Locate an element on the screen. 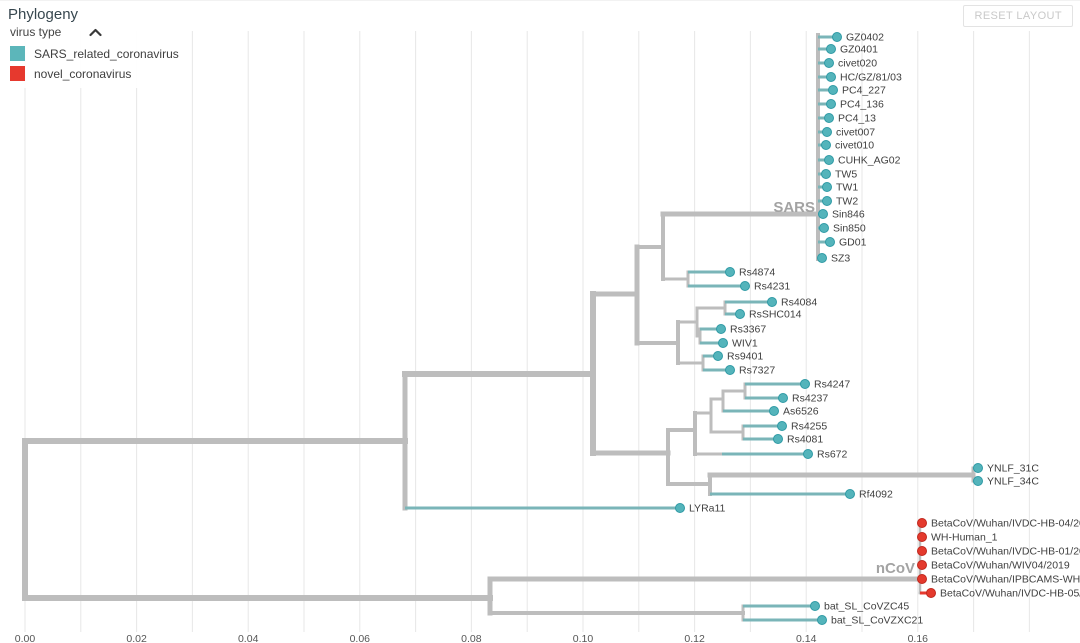 The height and width of the screenshot is (643, 1080). tip-label: YNLF_34C is located at coordinates (1013, 482).